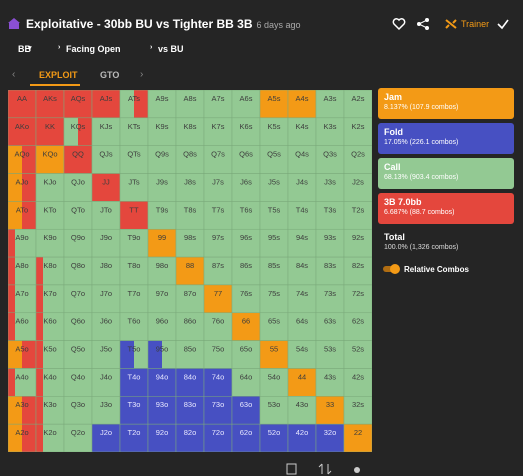  I want to click on trainer: Trainer, so click(475, 24).